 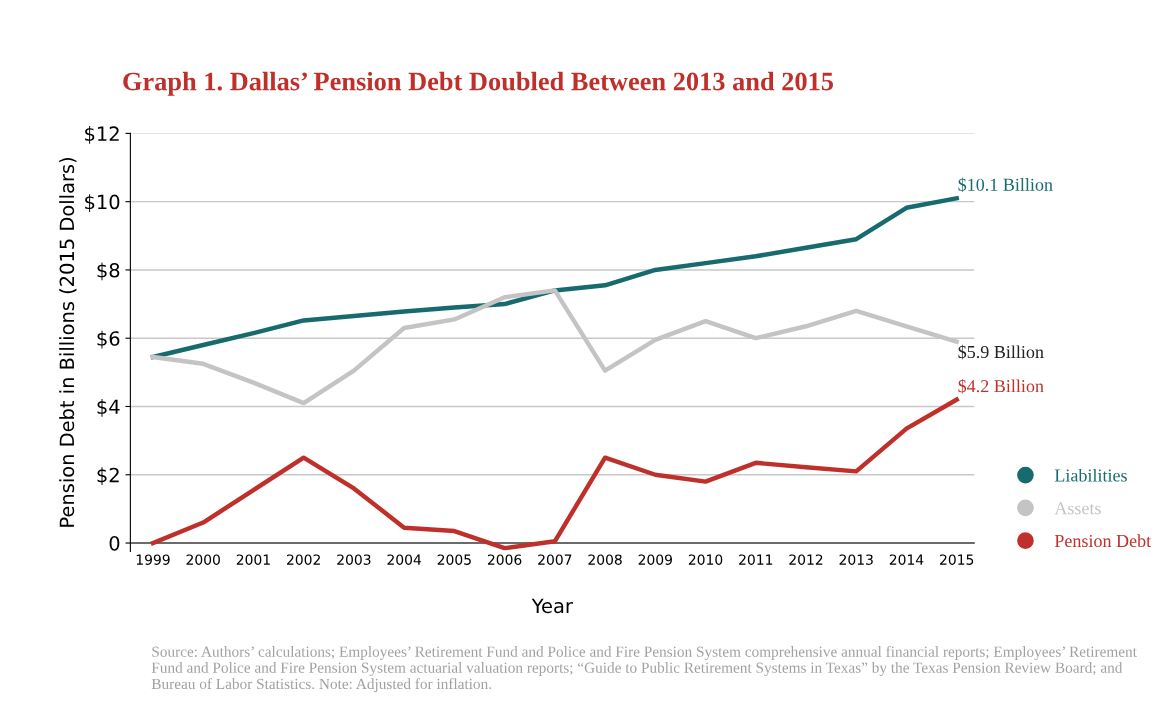 What do you see at coordinates (108, 408) in the screenshot?
I see `y-tick-label: $4` at bounding box center [108, 408].